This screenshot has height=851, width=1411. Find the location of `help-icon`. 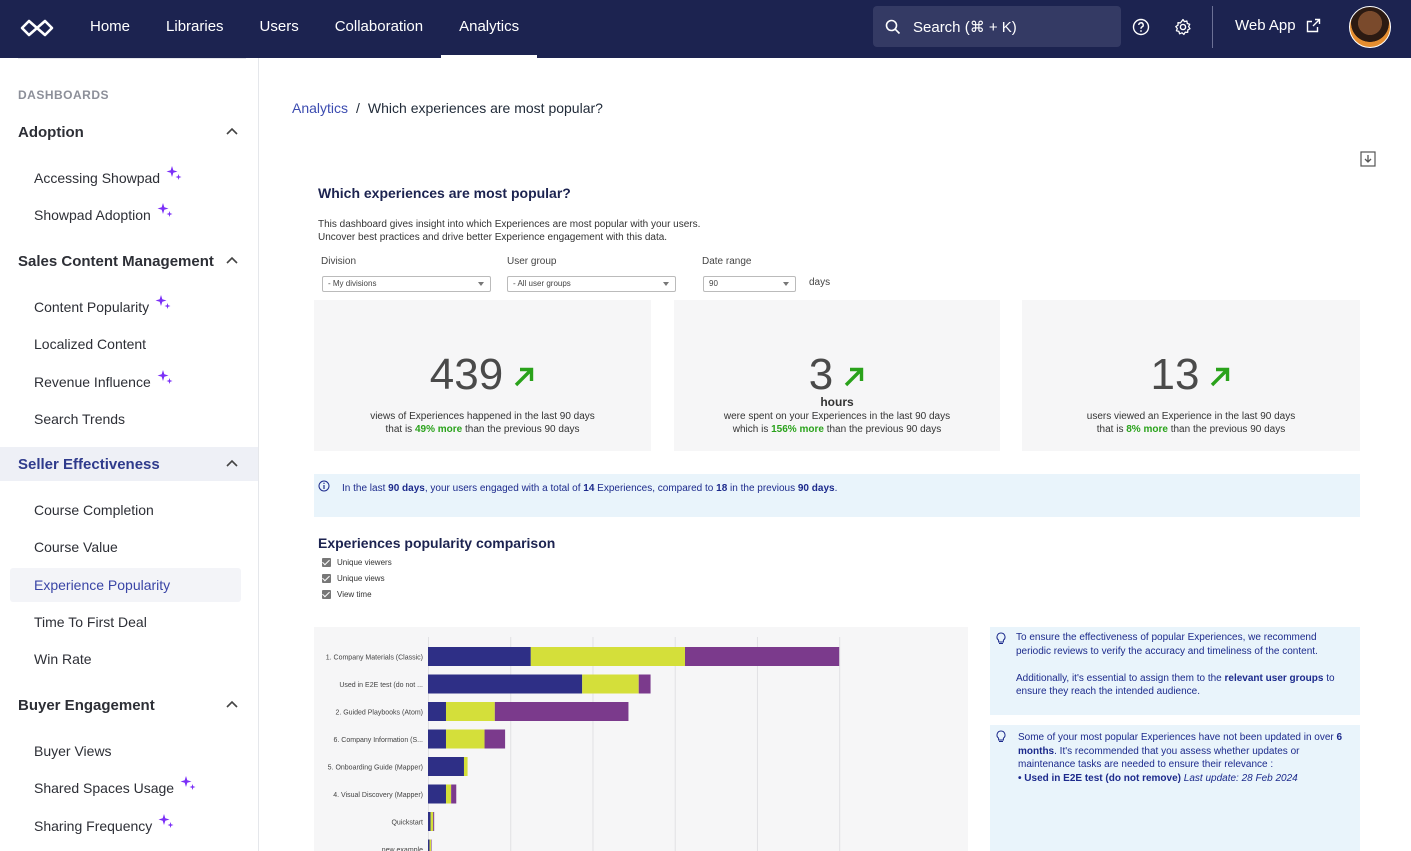

help-icon is located at coordinates (1141, 27).